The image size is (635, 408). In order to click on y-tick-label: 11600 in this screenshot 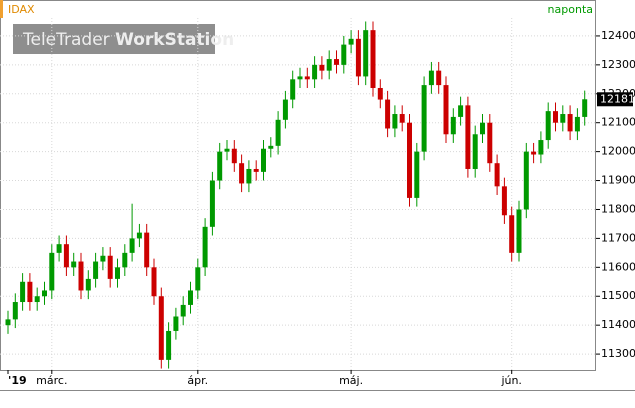, I will do `click(618, 266)`.